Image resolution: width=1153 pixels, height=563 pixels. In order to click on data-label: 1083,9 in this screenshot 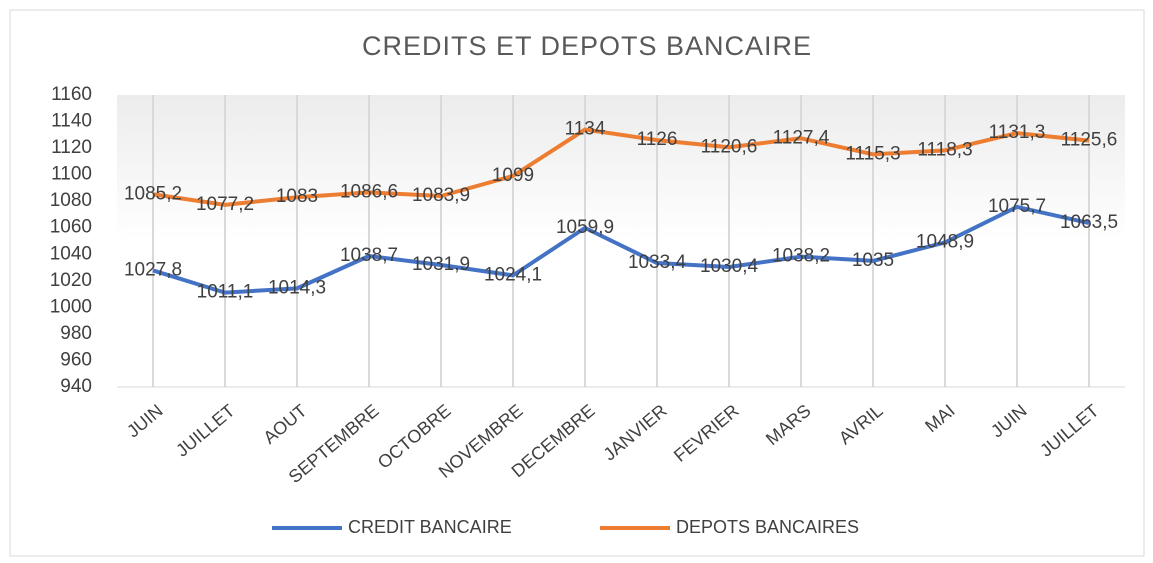, I will do `click(441, 195)`.